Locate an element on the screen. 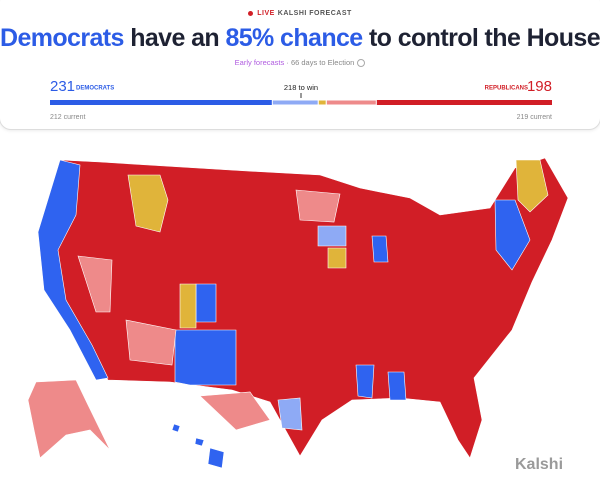  mississippi is located at coordinates (397, 386).